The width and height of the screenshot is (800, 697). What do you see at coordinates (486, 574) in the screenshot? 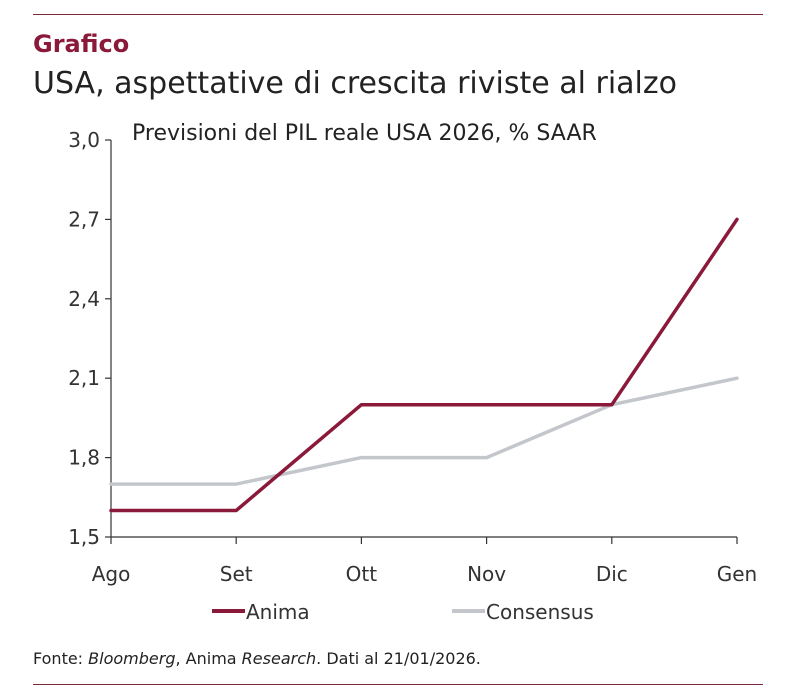
I see `x-tick-label: Nov` at bounding box center [486, 574].